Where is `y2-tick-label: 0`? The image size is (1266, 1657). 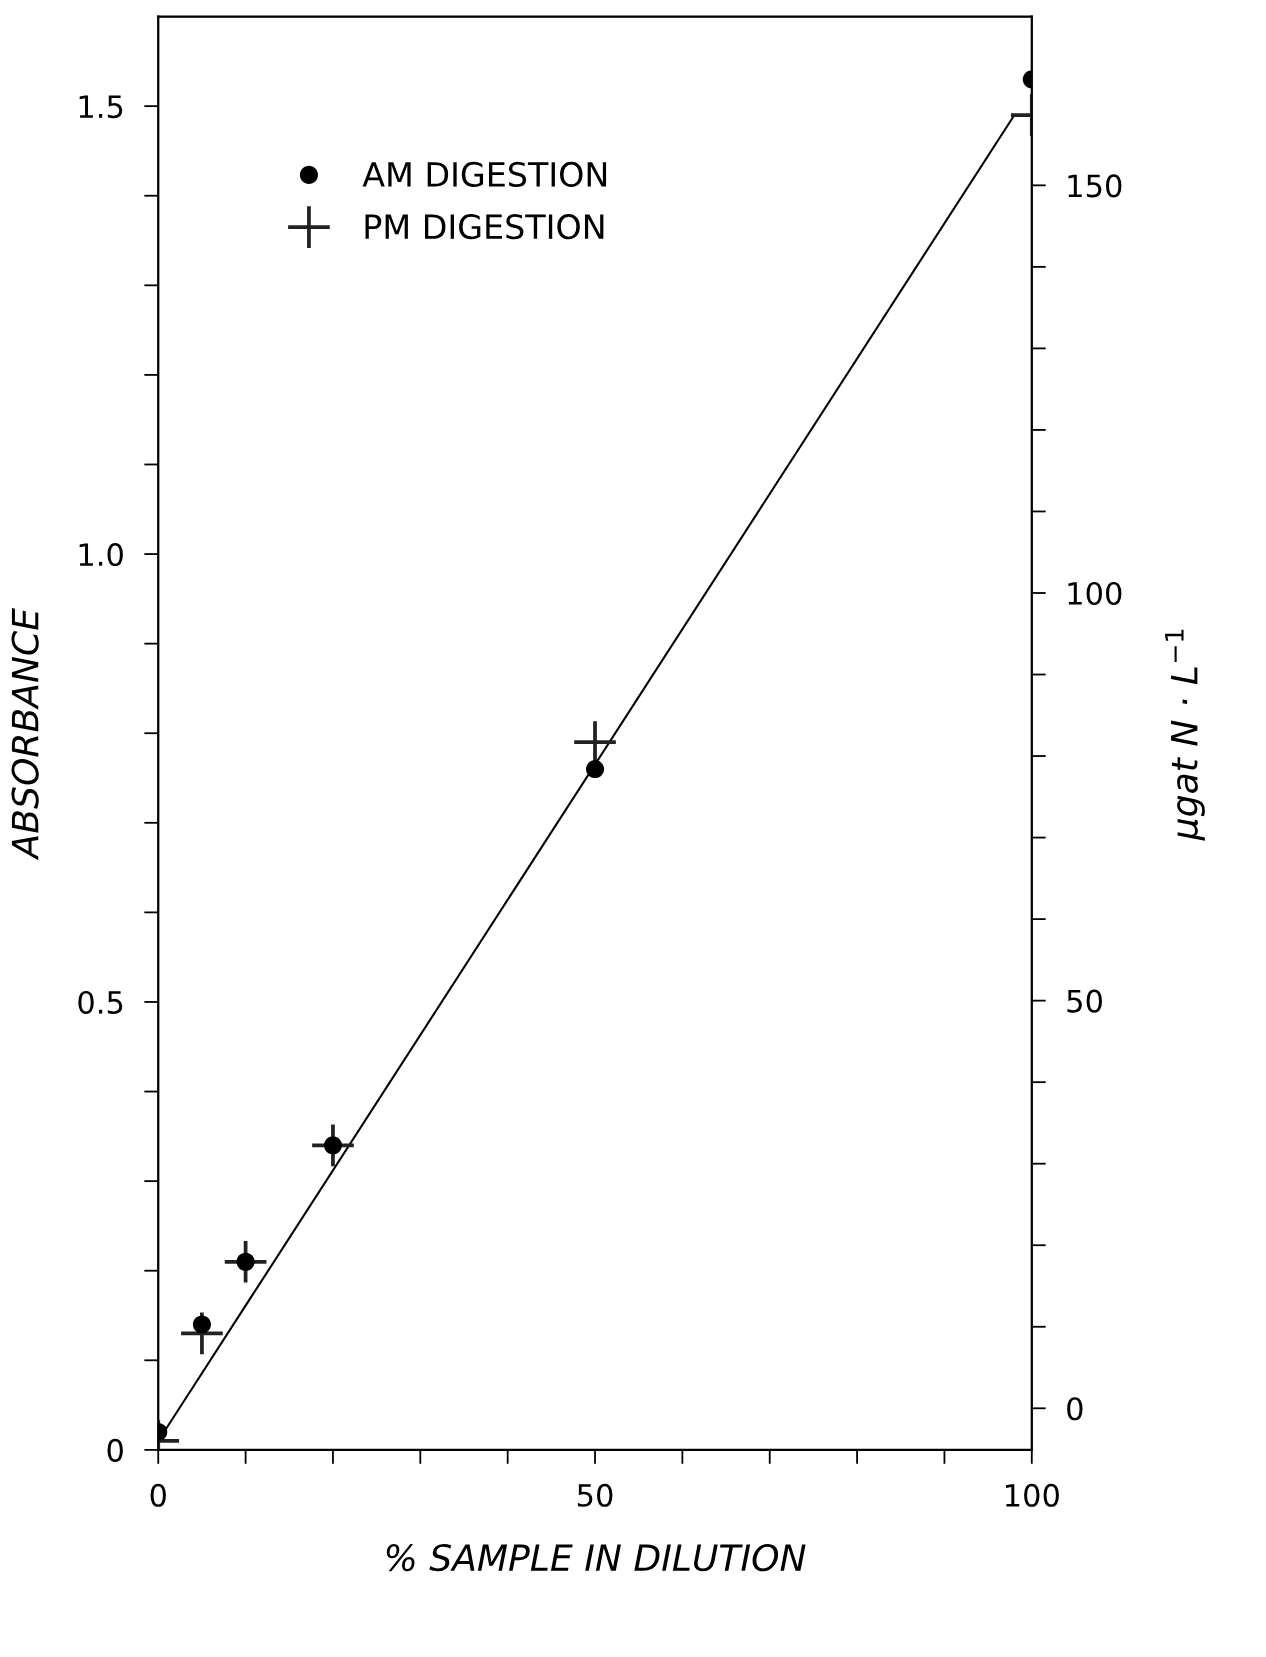
y2-tick-label: 0 is located at coordinates (1075, 1409).